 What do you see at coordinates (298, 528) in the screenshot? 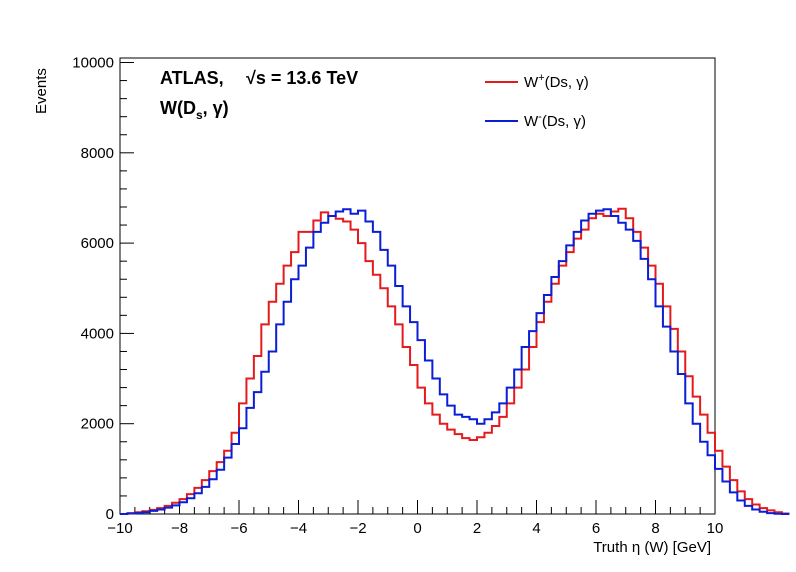
I see `x-tick-label: −4` at bounding box center [298, 528].